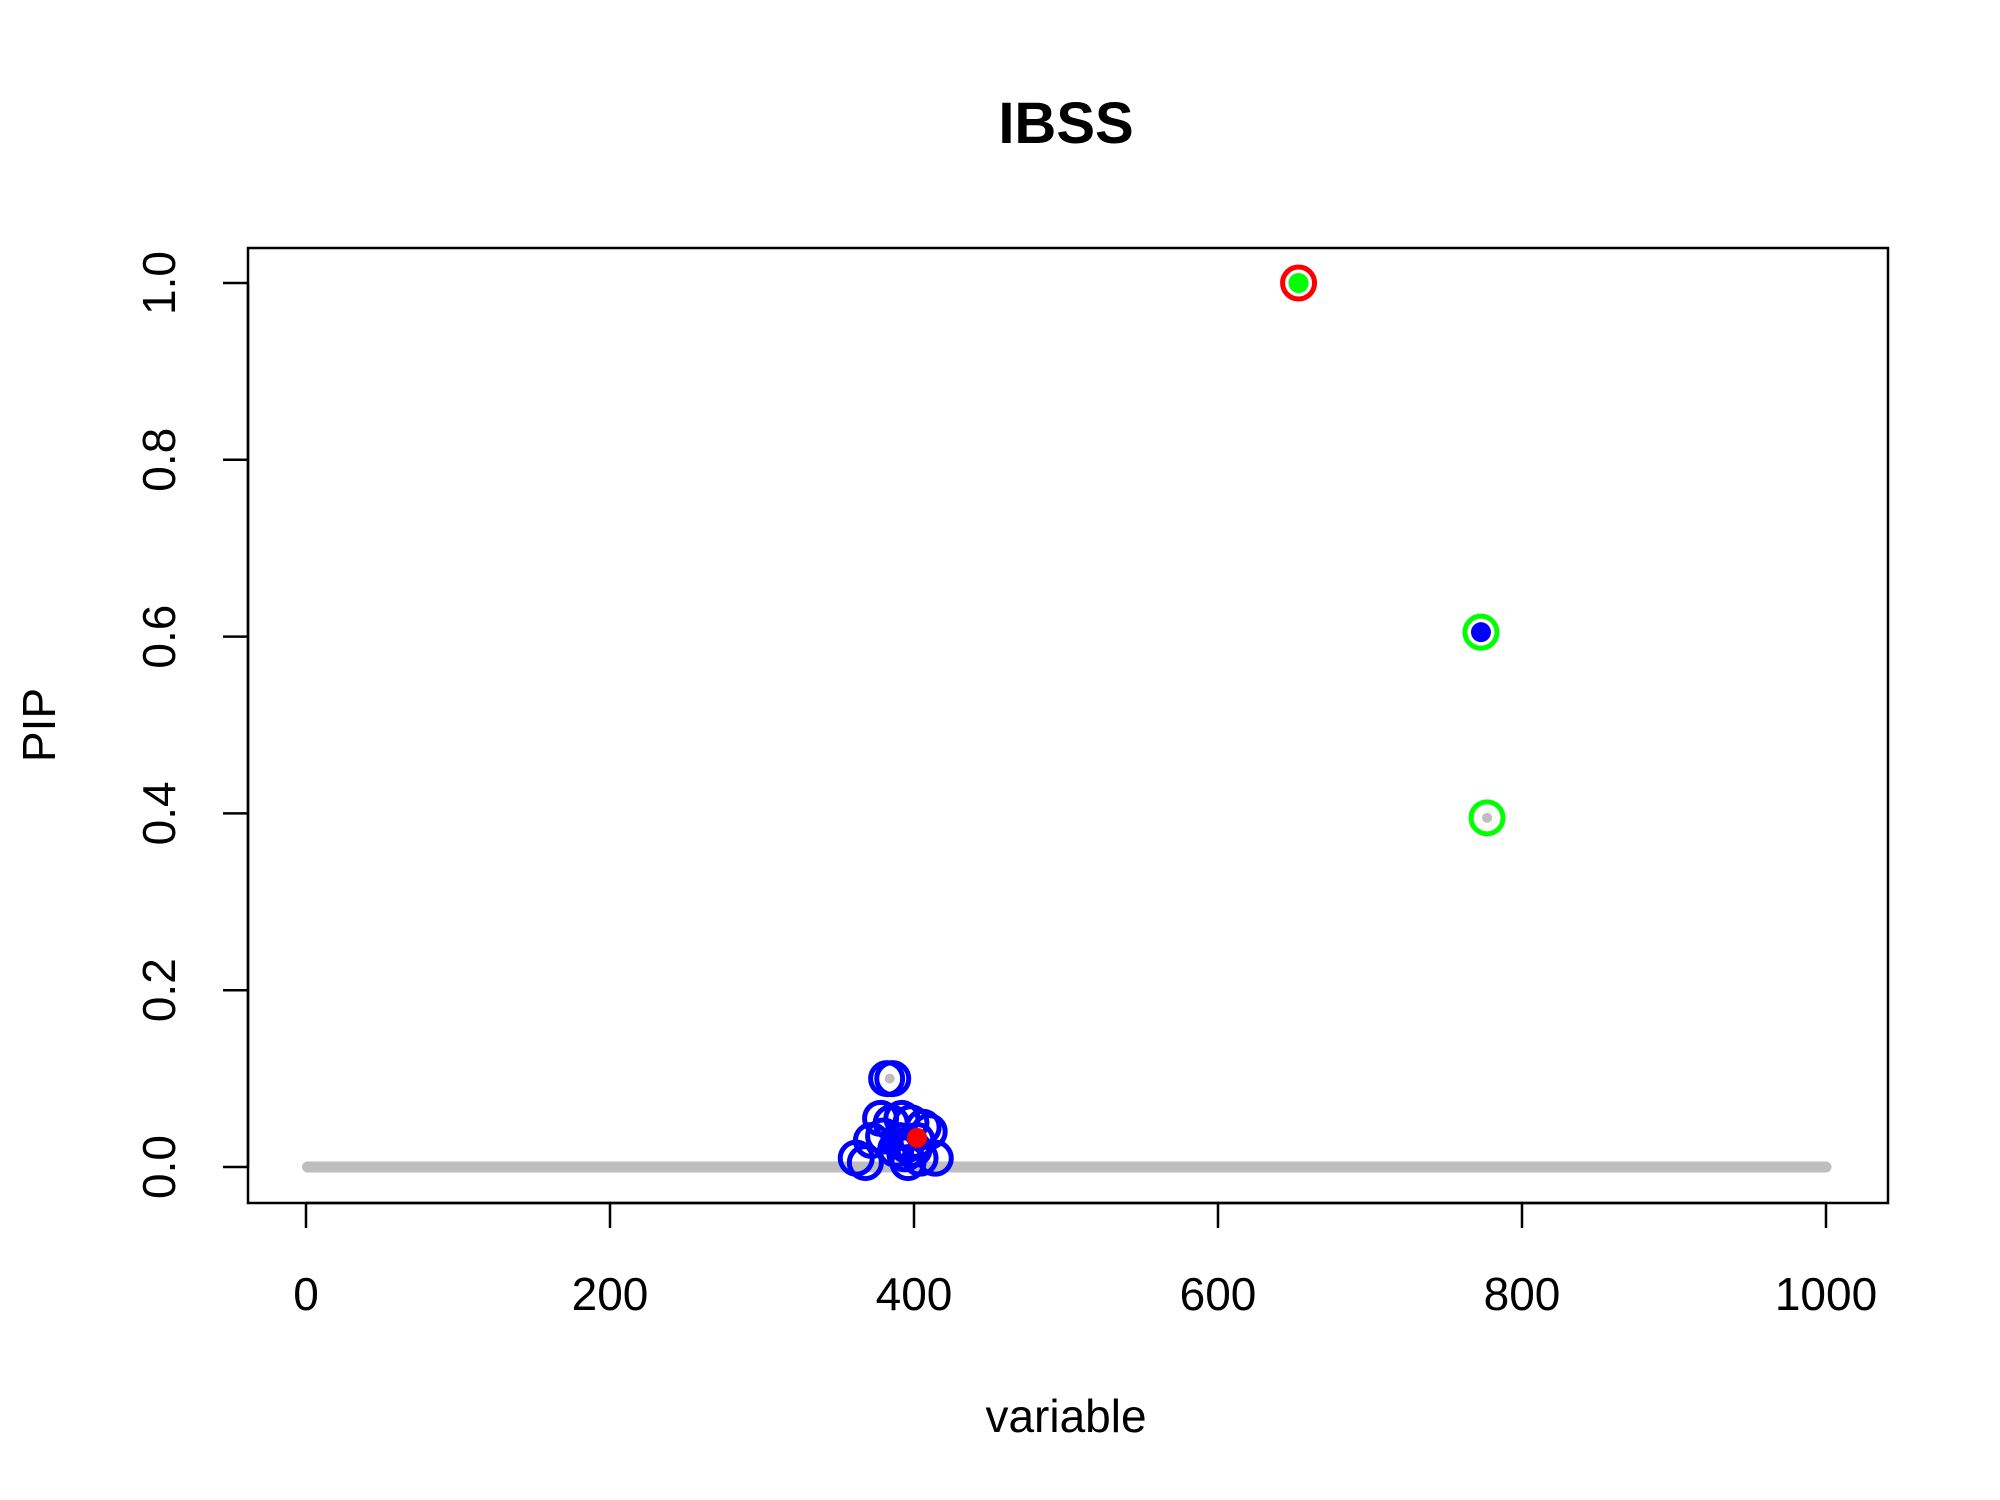  I want to click on chart-title: IBSS, so click(1065, 123).